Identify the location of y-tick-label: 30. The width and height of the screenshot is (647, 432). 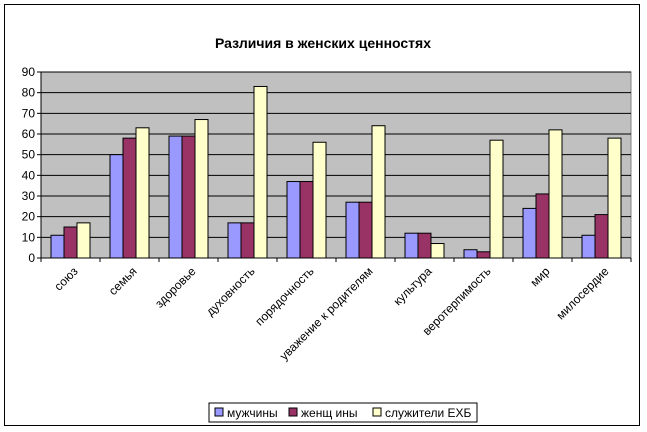
(29, 196).